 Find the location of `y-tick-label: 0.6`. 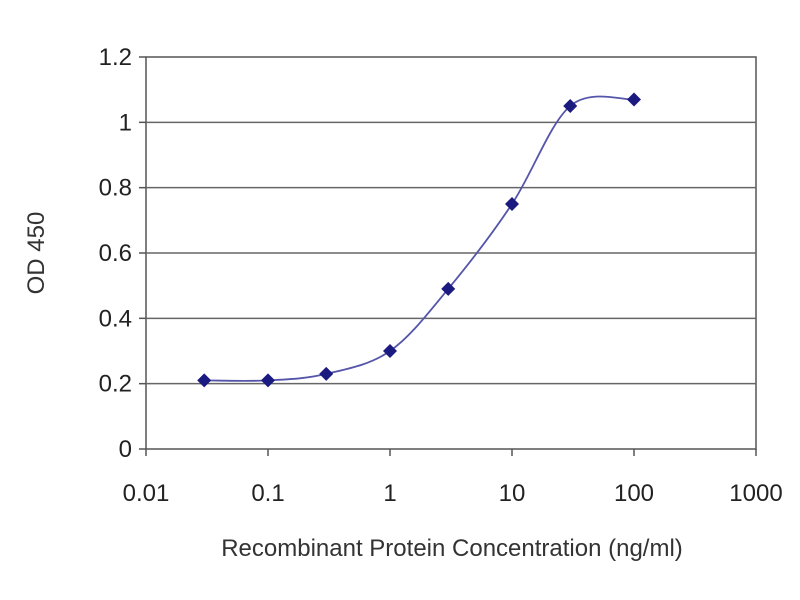

y-tick-label: 0.6 is located at coordinates (115, 253).